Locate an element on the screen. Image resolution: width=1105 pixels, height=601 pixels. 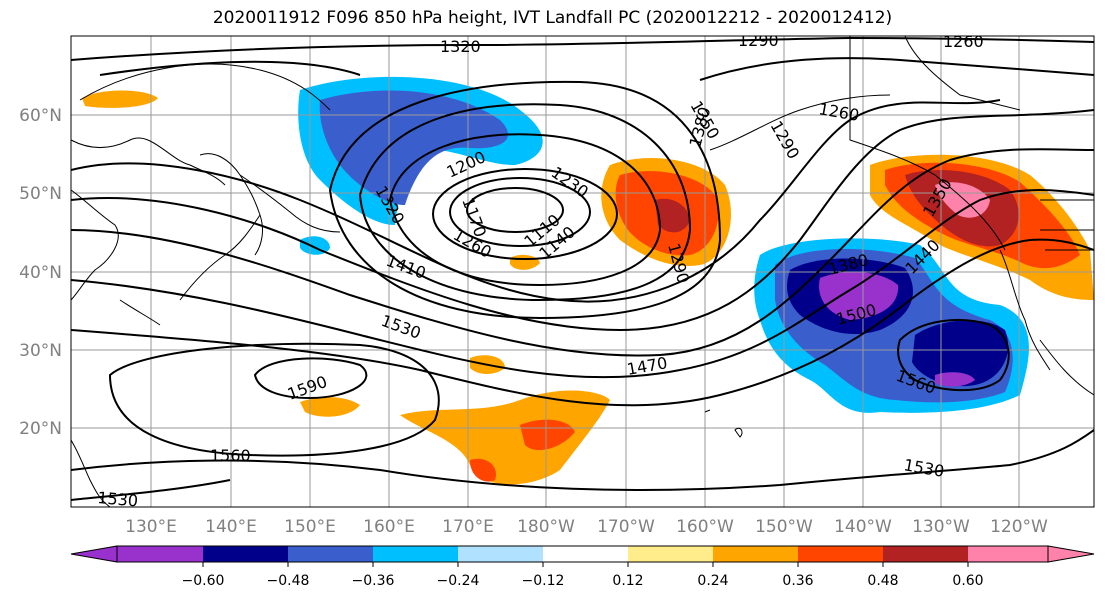
lon-label: 140°W is located at coordinates (863, 527).